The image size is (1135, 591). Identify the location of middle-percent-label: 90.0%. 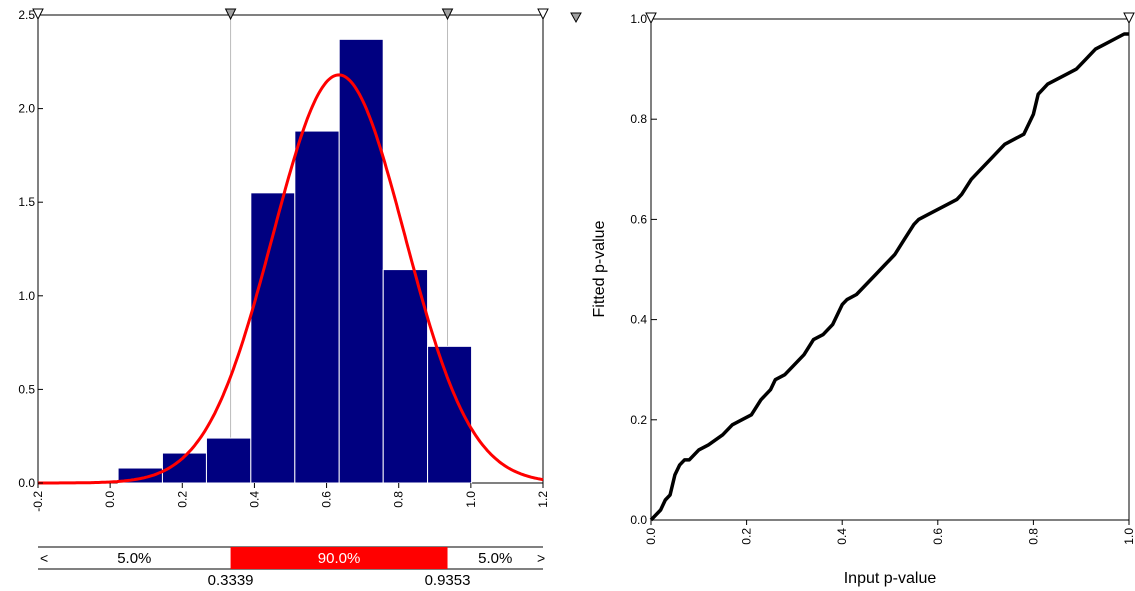
(339, 558).